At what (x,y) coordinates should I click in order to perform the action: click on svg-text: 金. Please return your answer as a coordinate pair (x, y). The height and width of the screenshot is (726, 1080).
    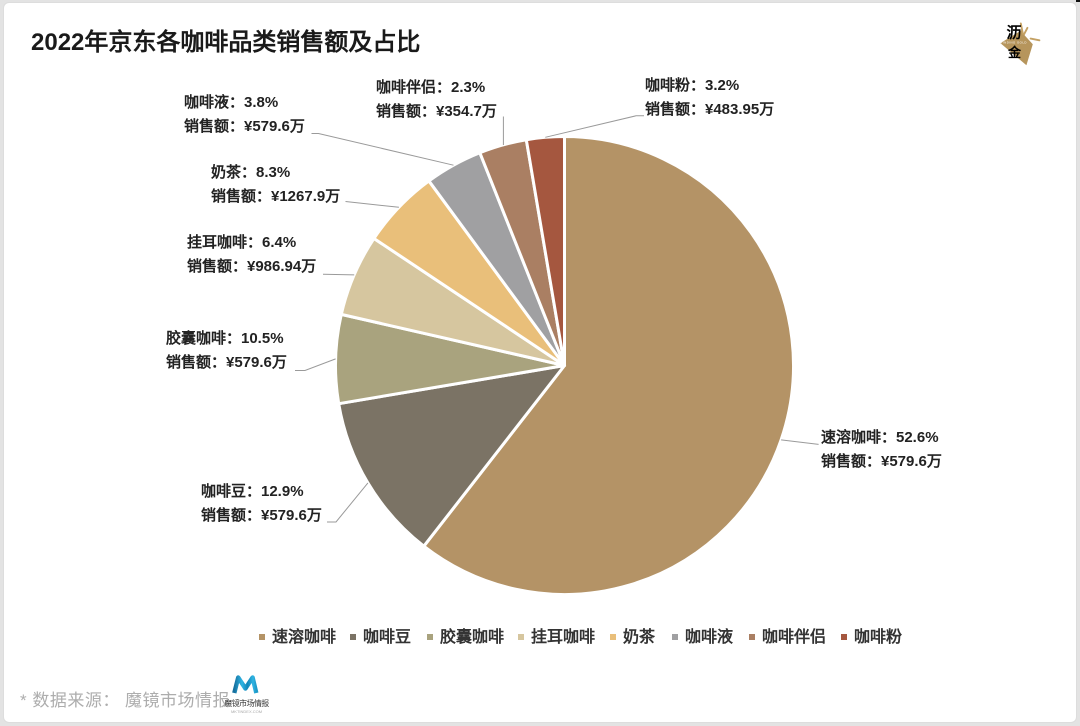
    Looking at the image, I should click on (1014, 52).